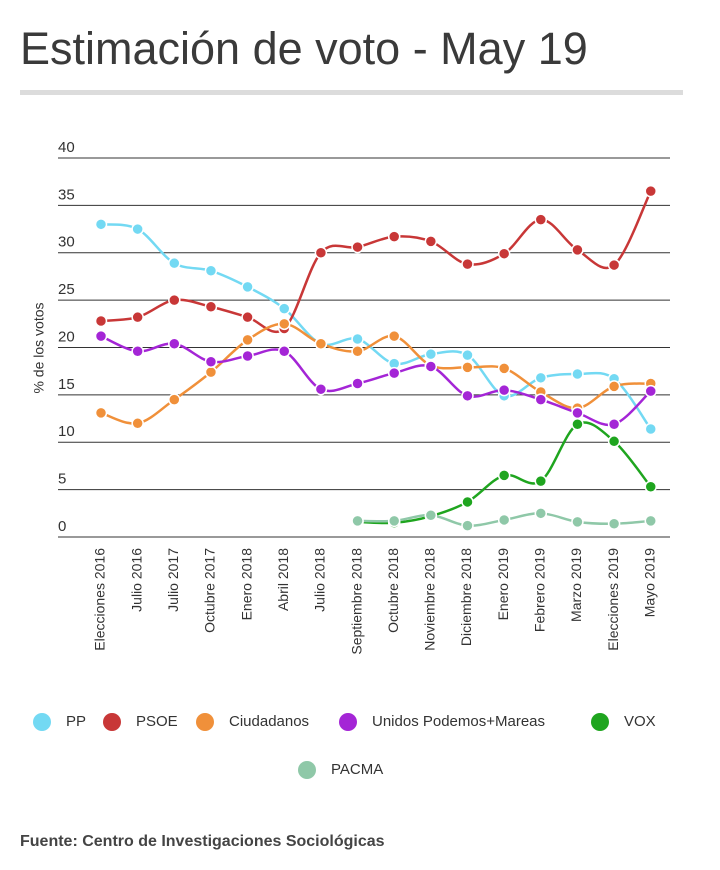  Describe the element at coordinates (351, 92) in the screenshot. I see `title-rule` at that location.